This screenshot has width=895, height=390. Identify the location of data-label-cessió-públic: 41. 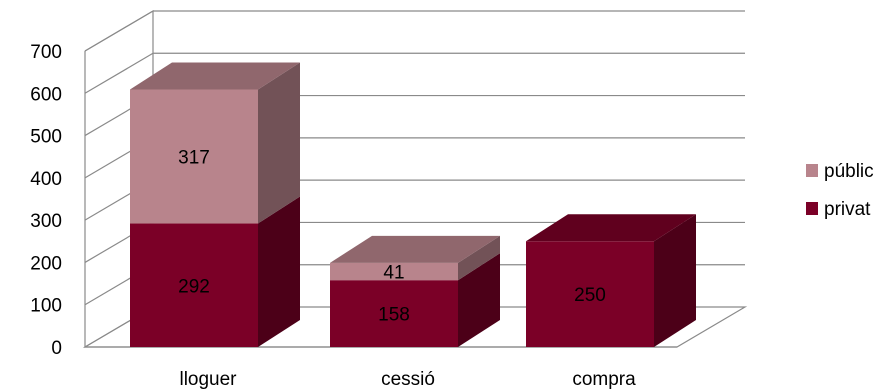
(393, 273).